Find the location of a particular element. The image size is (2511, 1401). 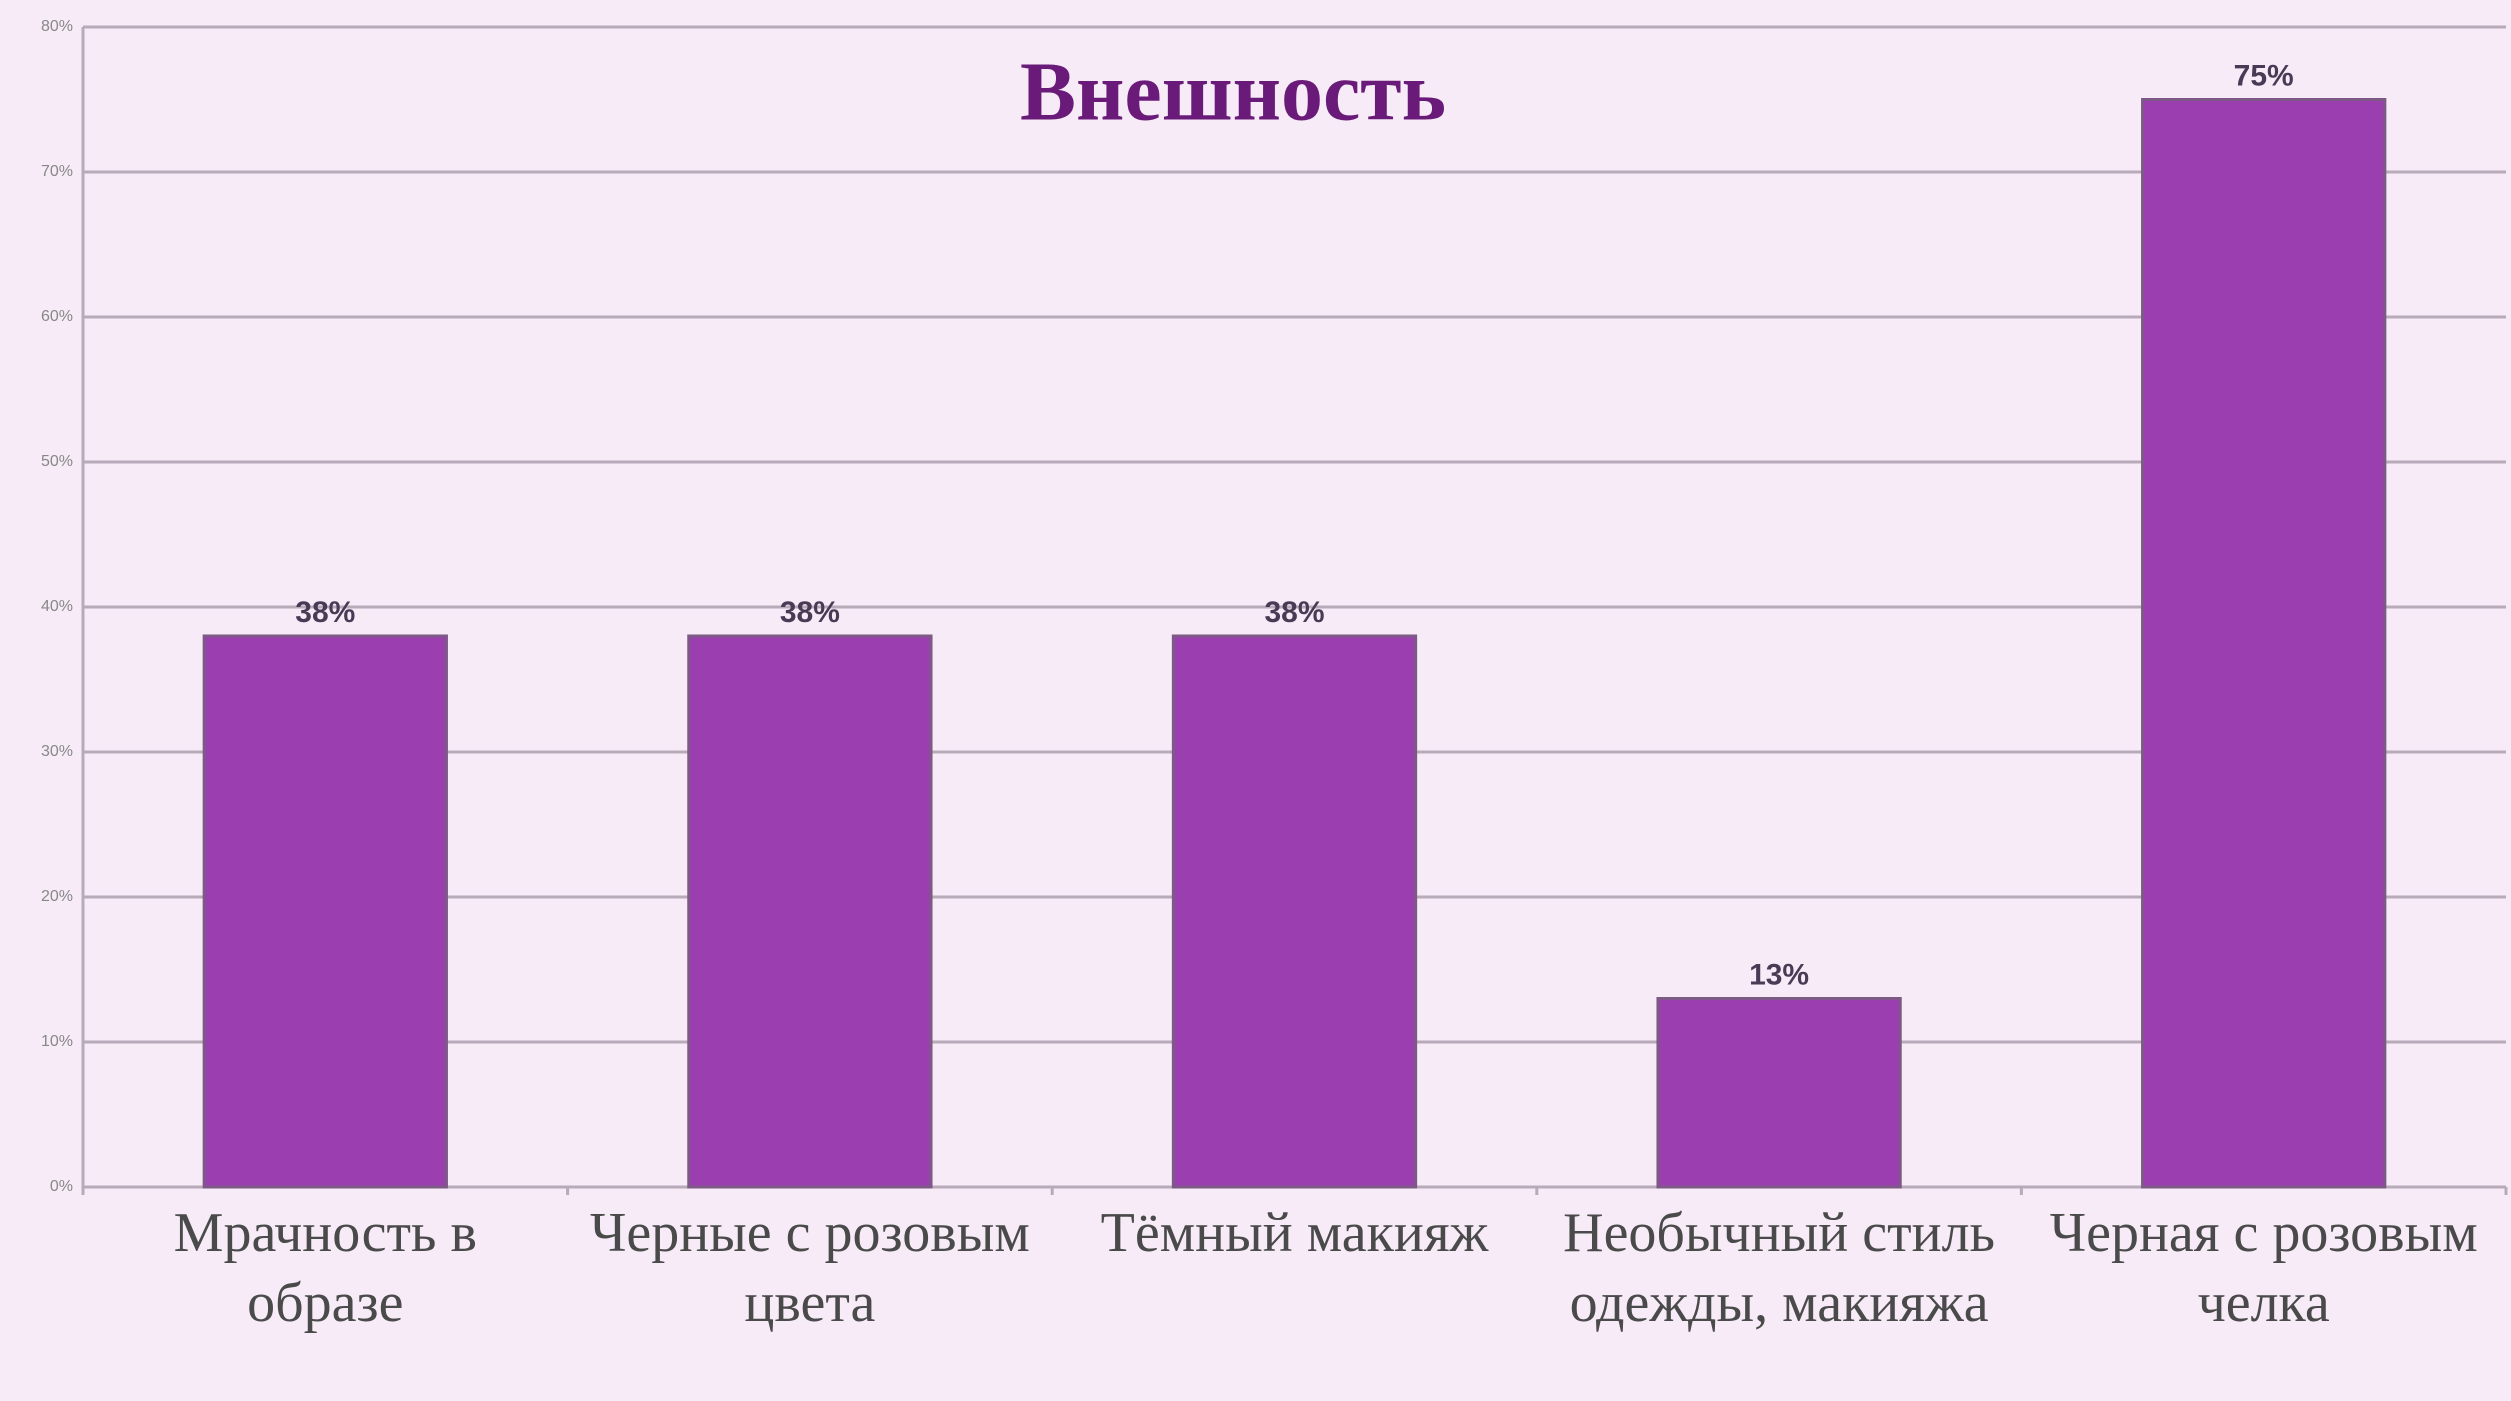

y-tick-label: 70% is located at coordinates (57, 171).